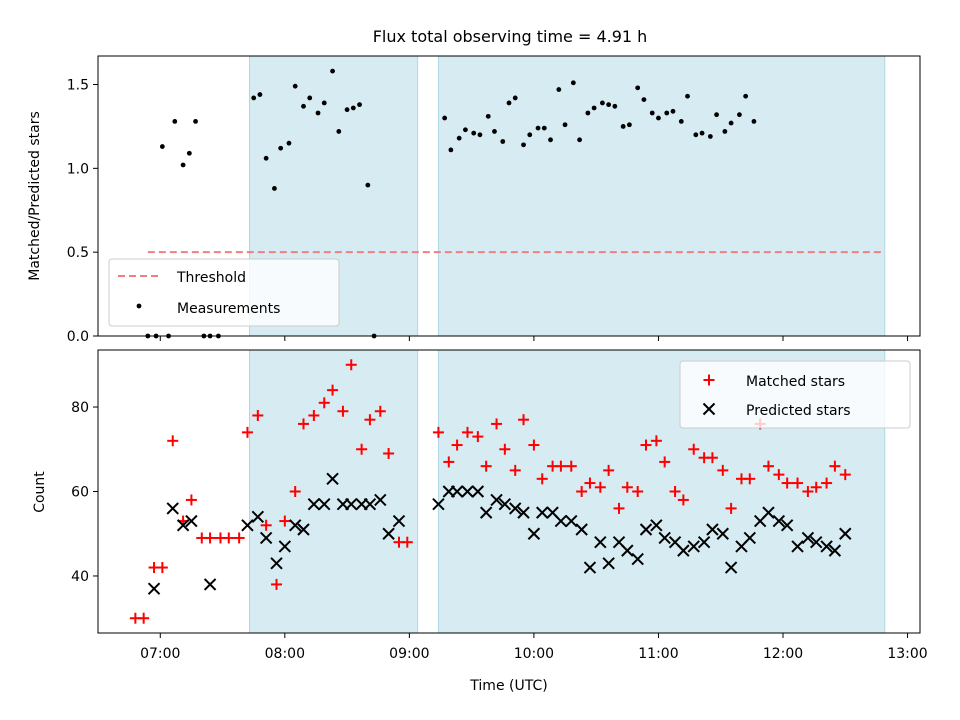  What do you see at coordinates (709, 409) in the screenshot?
I see `predicted-legend-swatch` at bounding box center [709, 409].